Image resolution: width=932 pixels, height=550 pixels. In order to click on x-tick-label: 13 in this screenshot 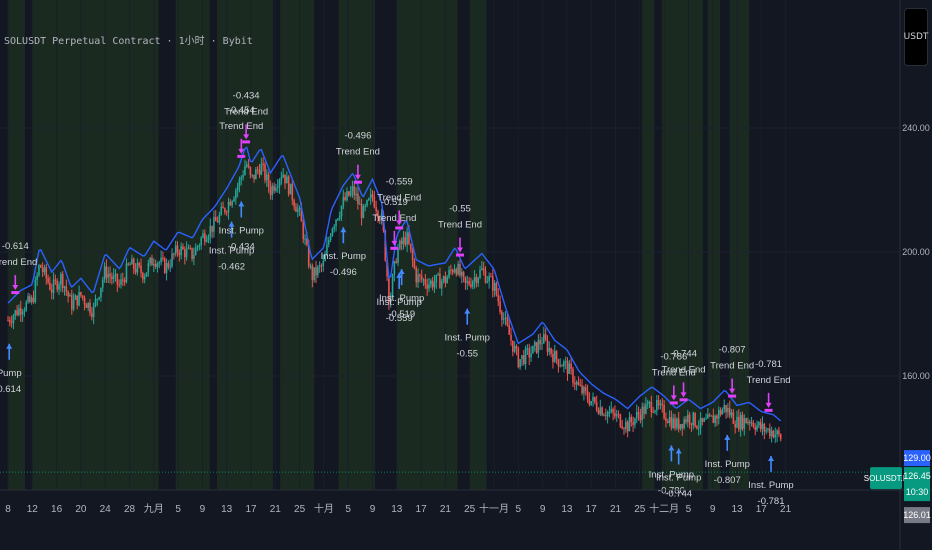, I will do `click(567, 509)`.